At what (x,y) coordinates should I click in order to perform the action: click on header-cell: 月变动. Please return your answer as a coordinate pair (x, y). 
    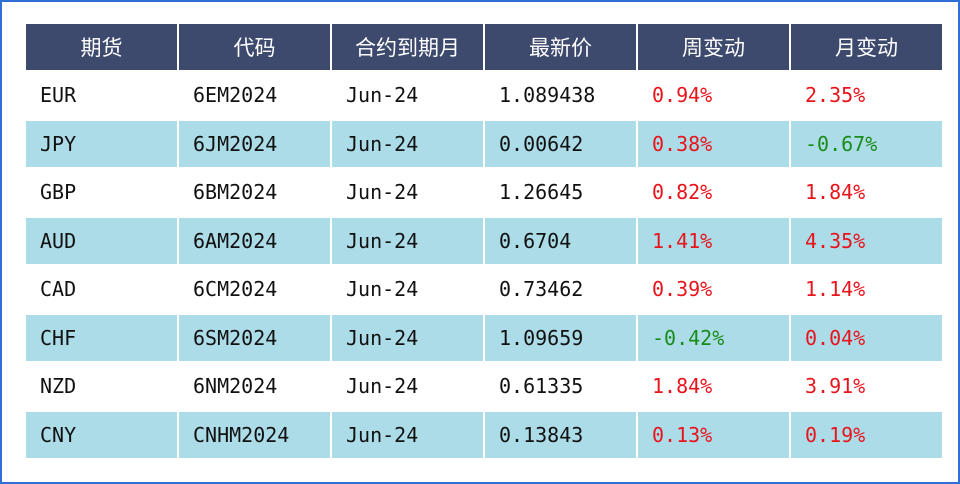
    Looking at the image, I should click on (866, 47).